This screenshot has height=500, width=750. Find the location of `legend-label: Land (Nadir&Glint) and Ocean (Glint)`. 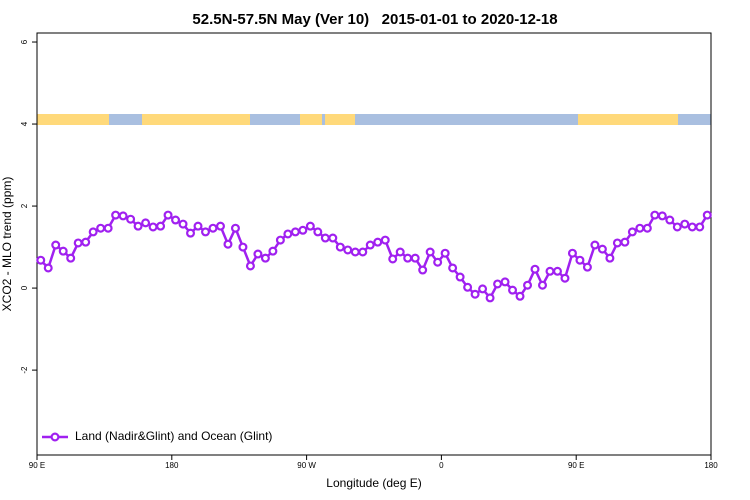

legend-label: Land (Nadir&Glint) and Ocean (Glint) is located at coordinates (173, 436).